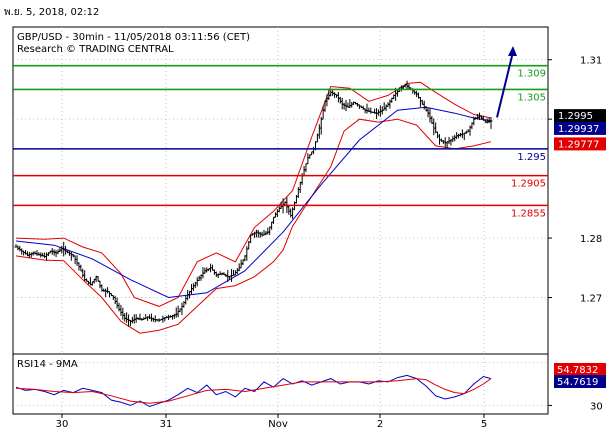 This screenshot has height=446, width=610. What do you see at coordinates (528, 184) in the screenshot?
I see `level-label-1.2905: 1.2905` at bounding box center [528, 184].